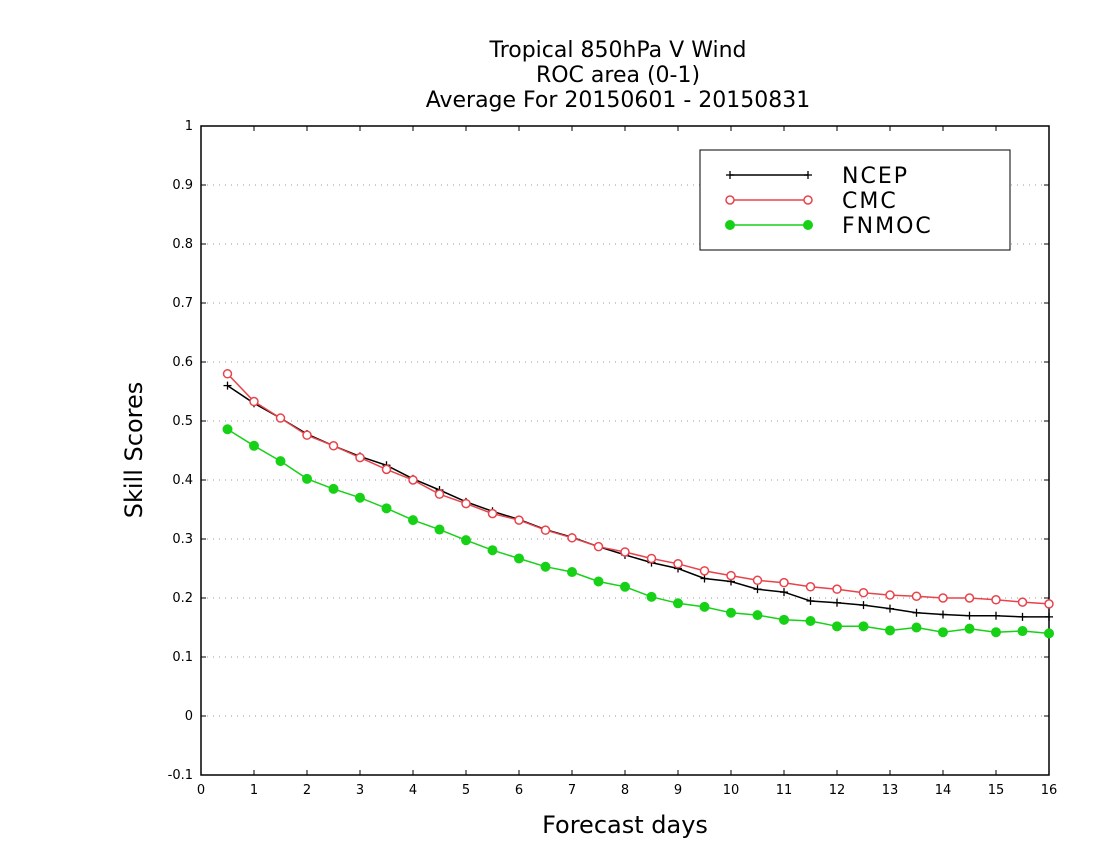 The width and height of the screenshot is (1100, 850). I want to click on legend-label-cmc: CMC, so click(870, 201).